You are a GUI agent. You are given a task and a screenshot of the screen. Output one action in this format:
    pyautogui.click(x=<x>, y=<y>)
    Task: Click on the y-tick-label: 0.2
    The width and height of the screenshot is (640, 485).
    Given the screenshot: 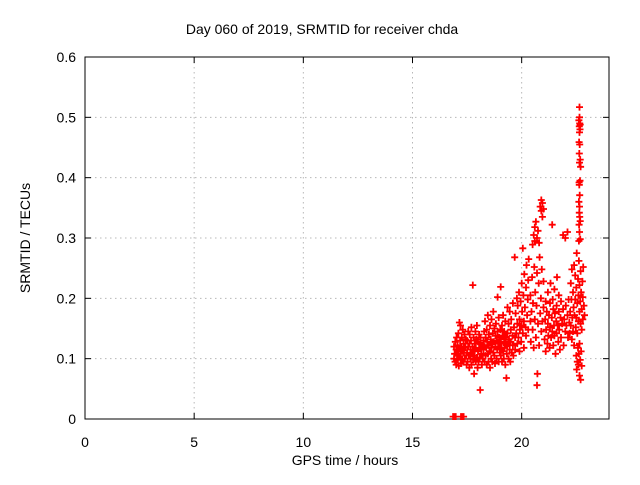 What is the action you would take?
    pyautogui.click(x=67, y=298)
    